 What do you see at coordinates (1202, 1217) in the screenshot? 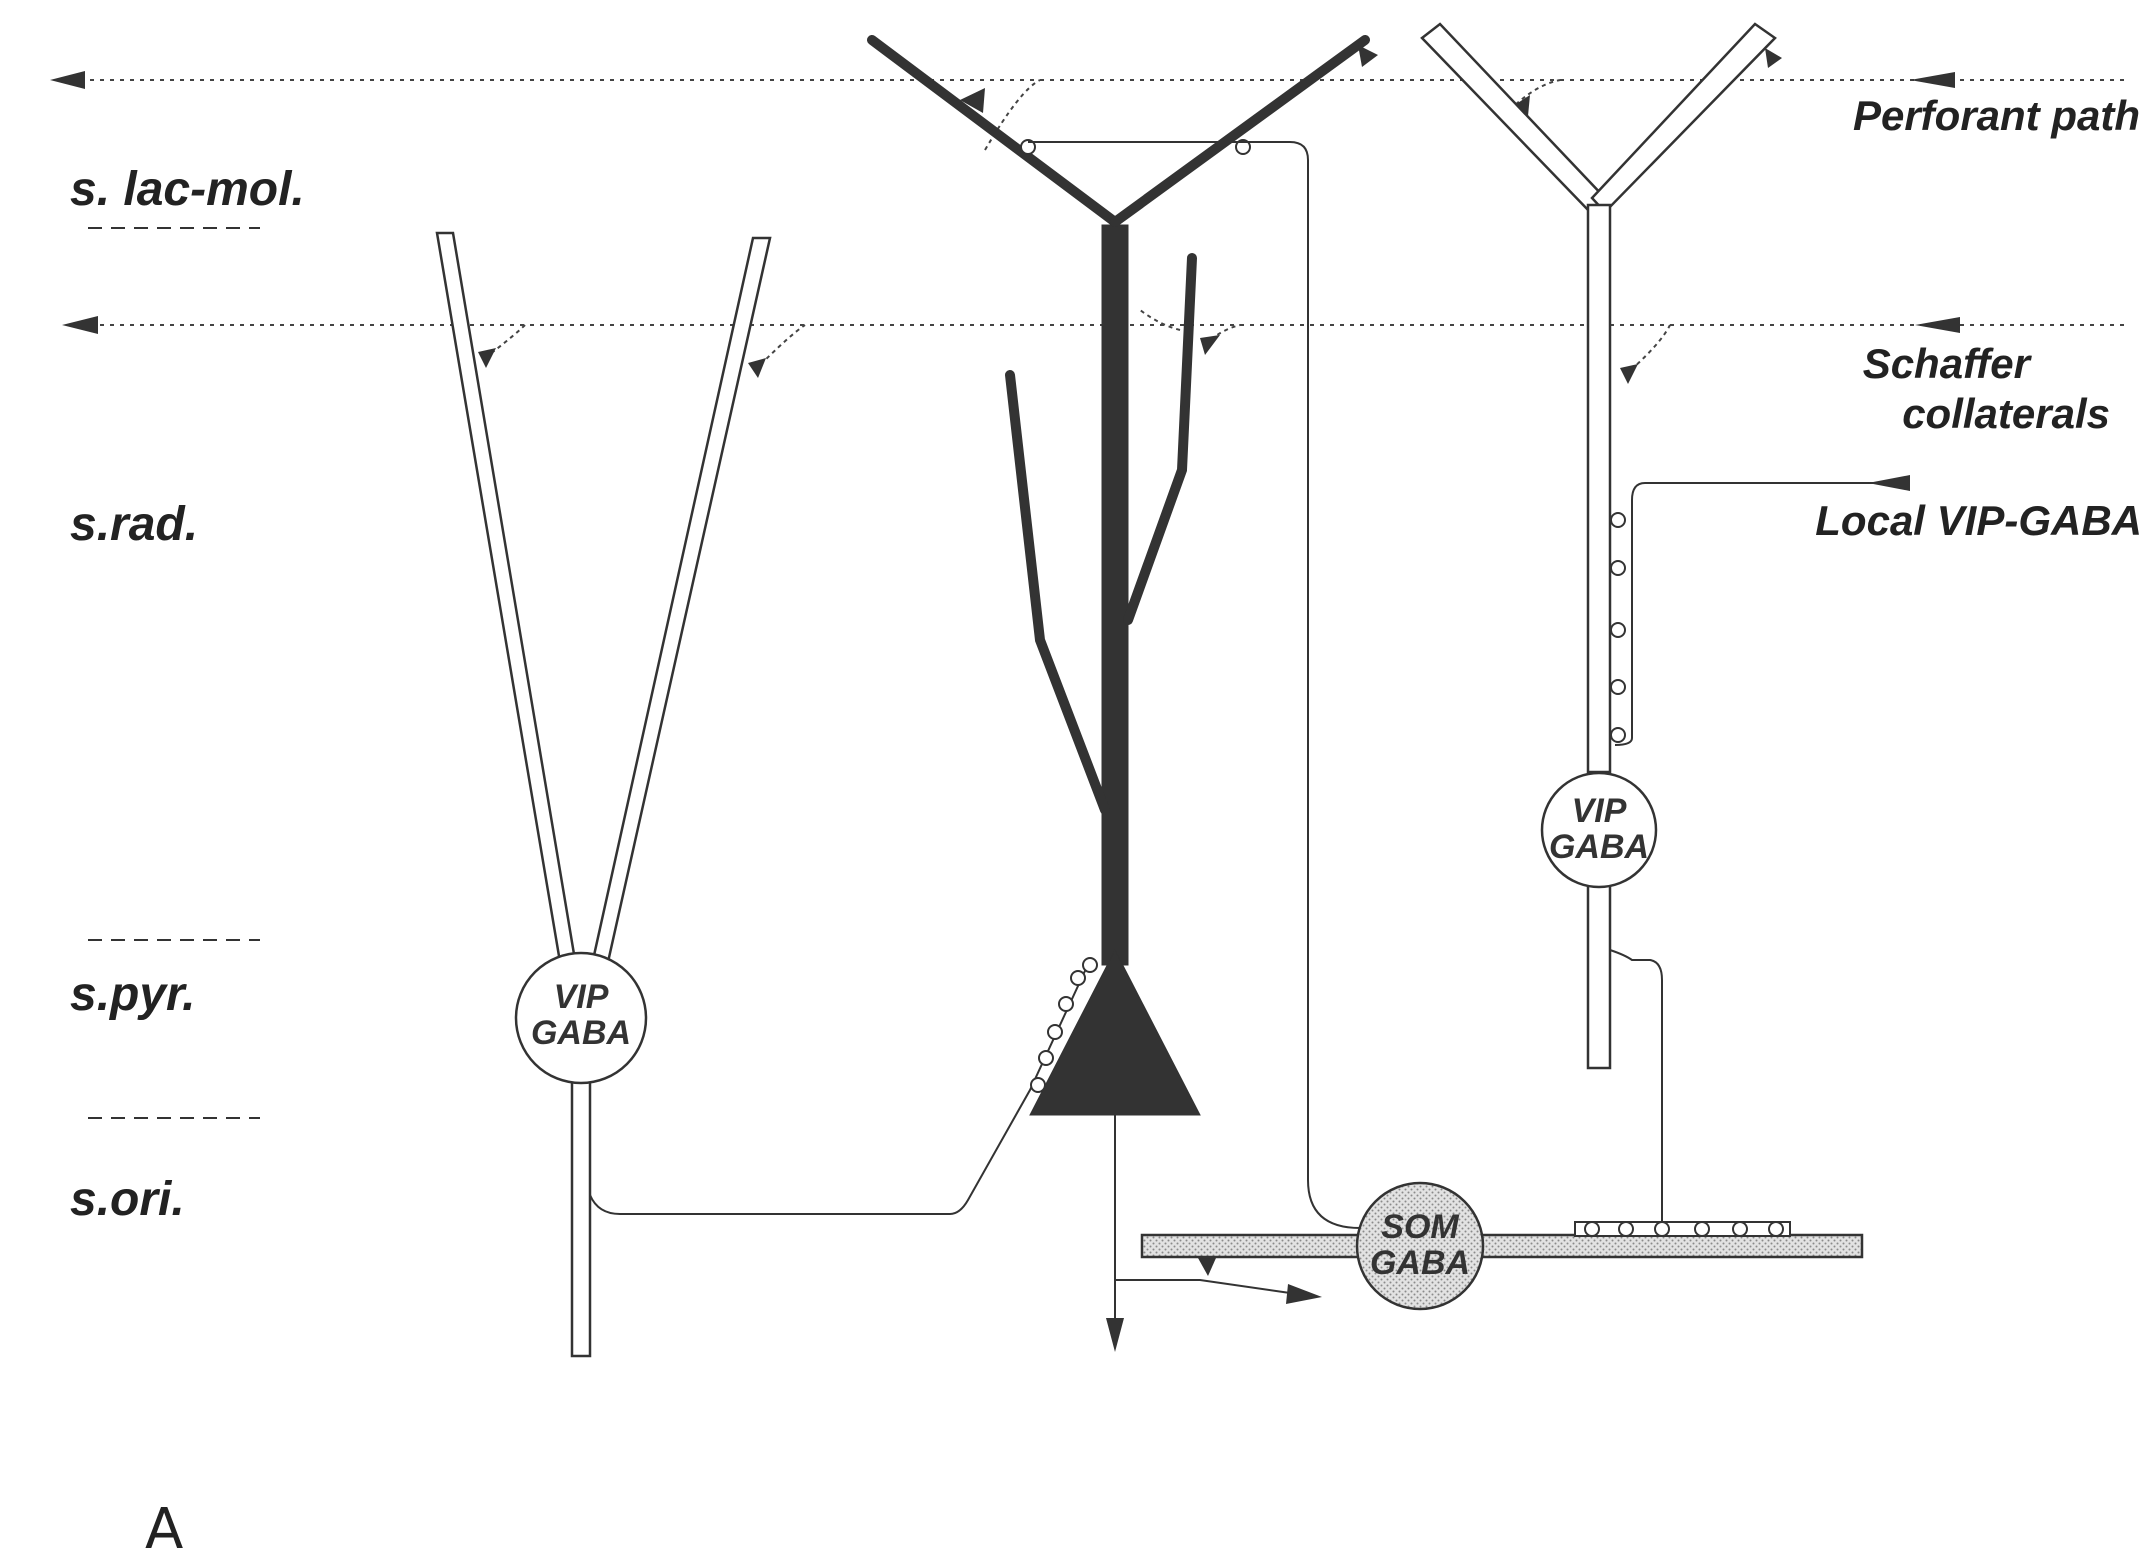
I see `pyramidal-axon` at bounding box center [1202, 1217].